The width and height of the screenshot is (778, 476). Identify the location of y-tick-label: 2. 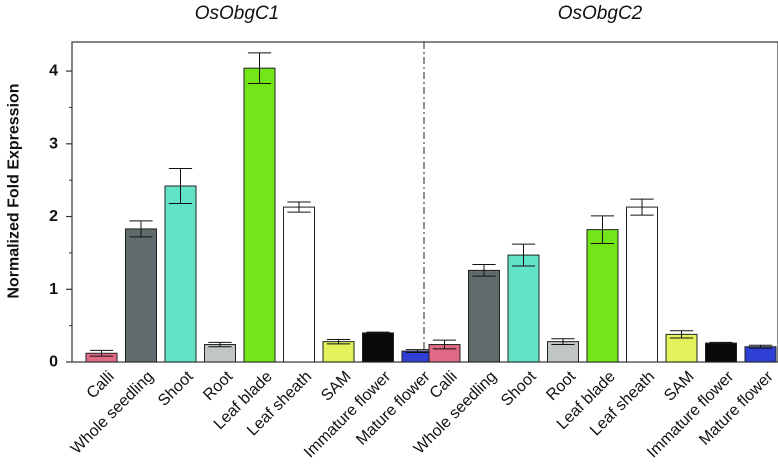
(53, 216).